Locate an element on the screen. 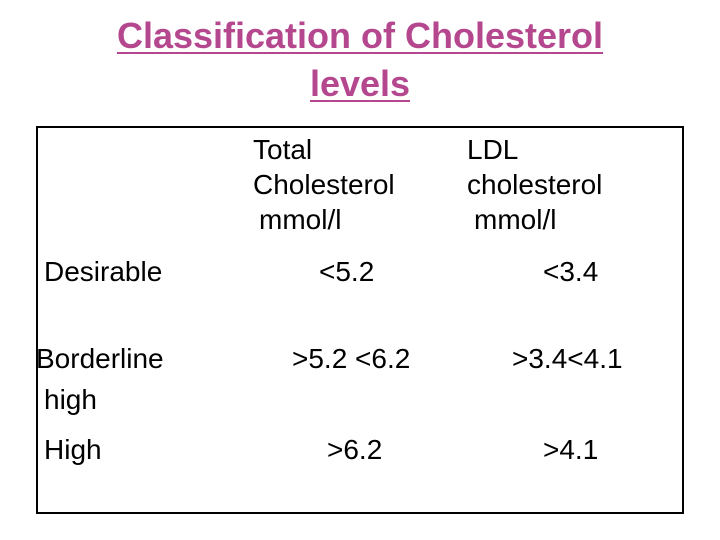 This screenshot has width=720, height=540. total-header-line-3: mmol/l is located at coordinates (300, 219).